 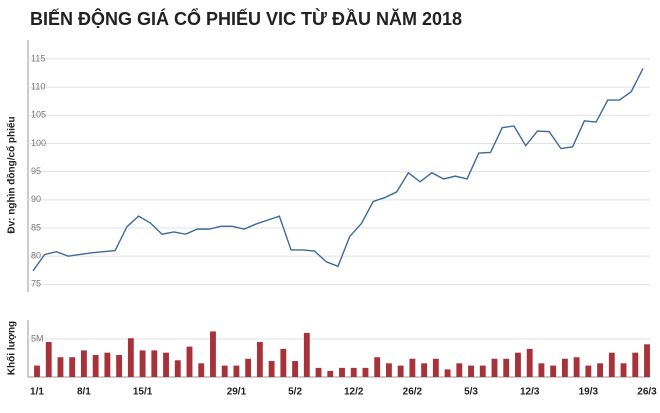 What do you see at coordinates (589, 392) in the screenshot?
I see `x-tick-label: 19/3` at bounding box center [589, 392].